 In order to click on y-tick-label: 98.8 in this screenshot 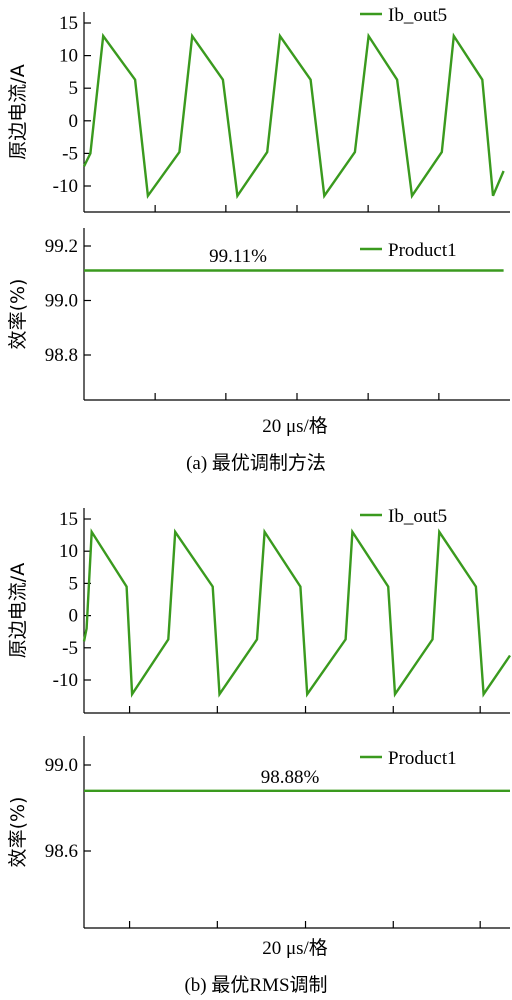, I will do `click(61, 355)`.